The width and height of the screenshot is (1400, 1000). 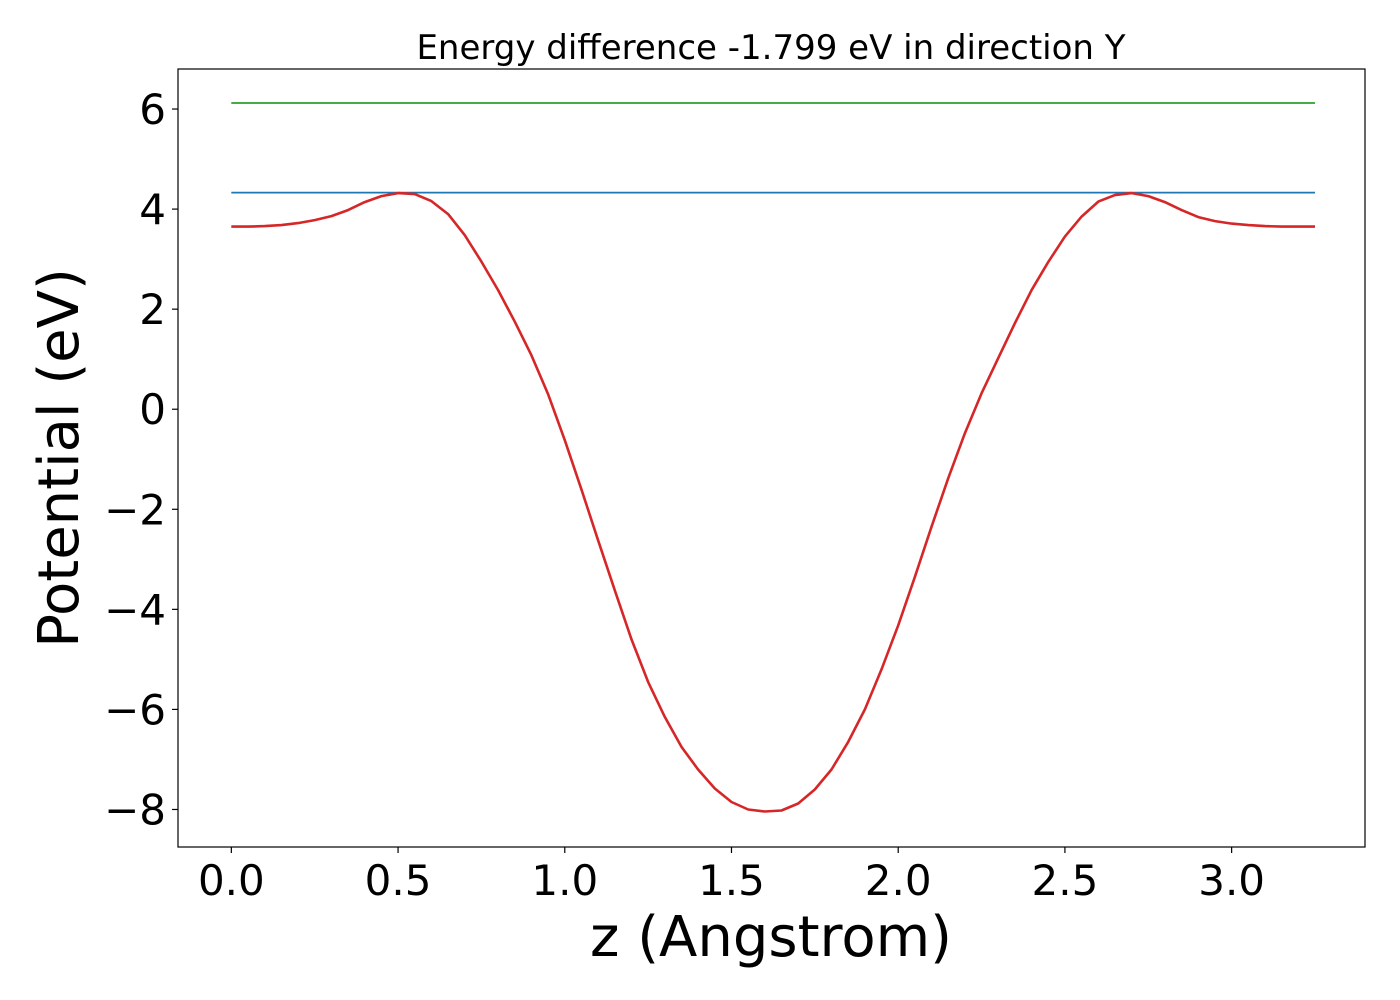 I want to click on y-tick-label: 6, so click(x=152, y=109).